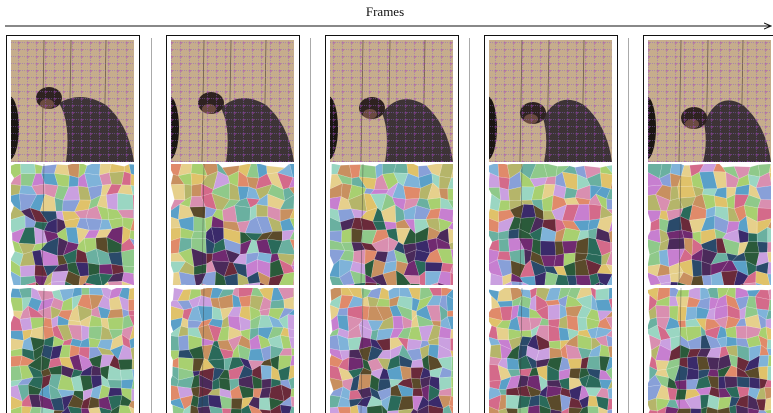 Image resolution: width=773 pixels, height=413 pixels. What do you see at coordinates (232, 101) in the screenshot?
I see `video-frame` at bounding box center [232, 101].